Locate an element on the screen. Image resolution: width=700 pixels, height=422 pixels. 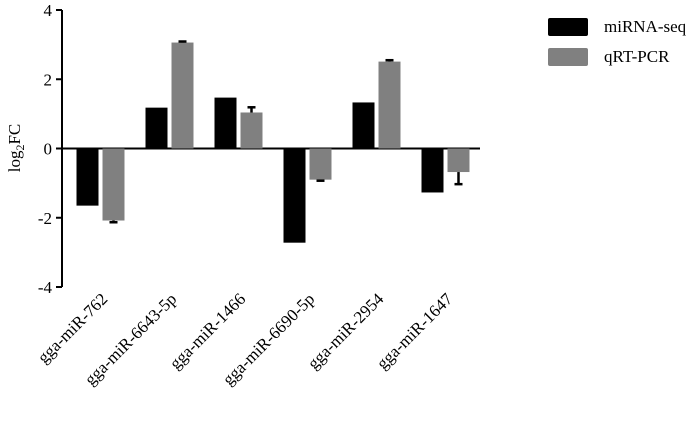
y-label-part: log is located at coordinates (14, 161).